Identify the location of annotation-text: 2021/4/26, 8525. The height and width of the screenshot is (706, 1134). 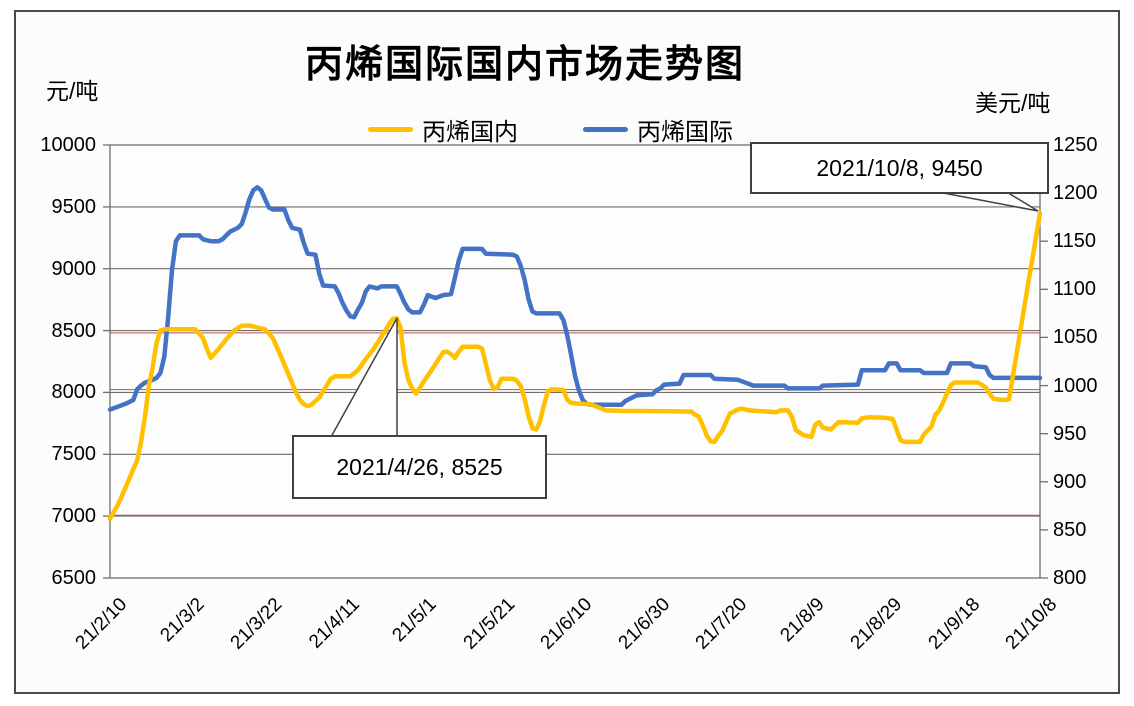
(419, 466).